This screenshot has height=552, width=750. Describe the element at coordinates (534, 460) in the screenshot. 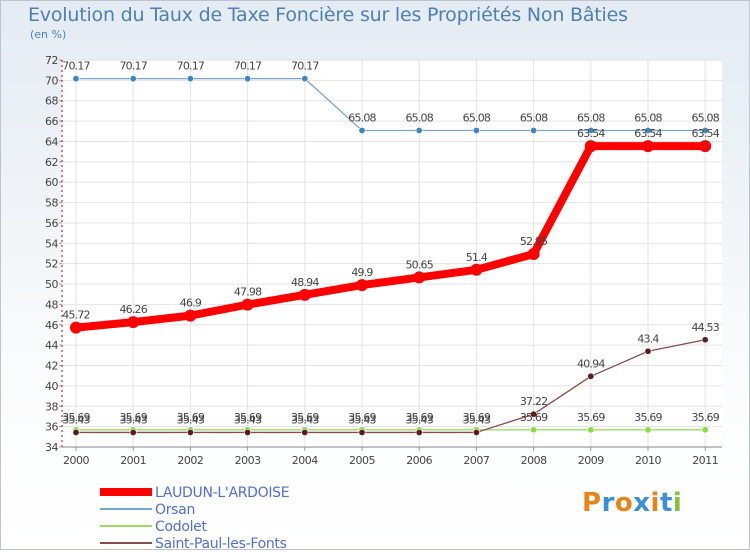

I see `x-tick-label: 2008` at that location.